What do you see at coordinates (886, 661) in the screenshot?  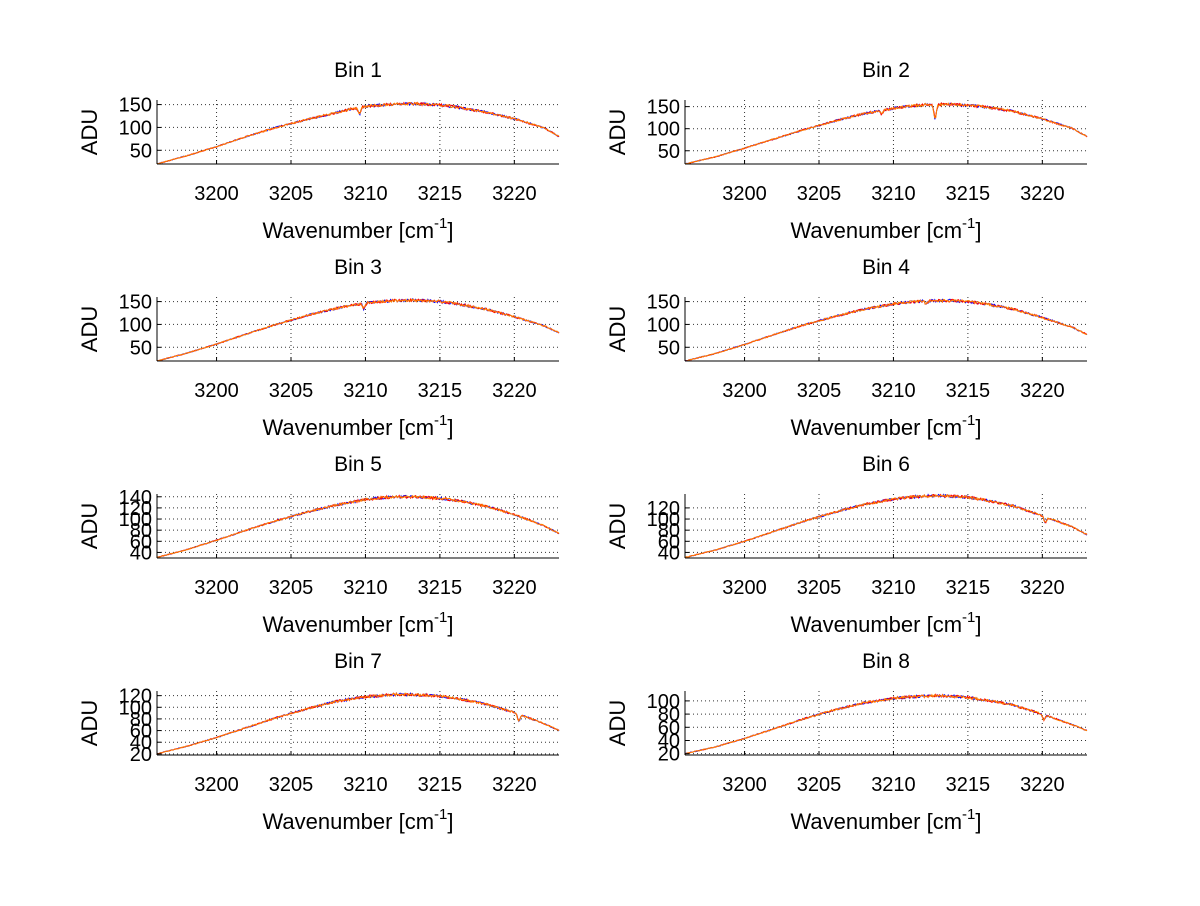 I see `subplot-title: Bin 8` at bounding box center [886, 661].